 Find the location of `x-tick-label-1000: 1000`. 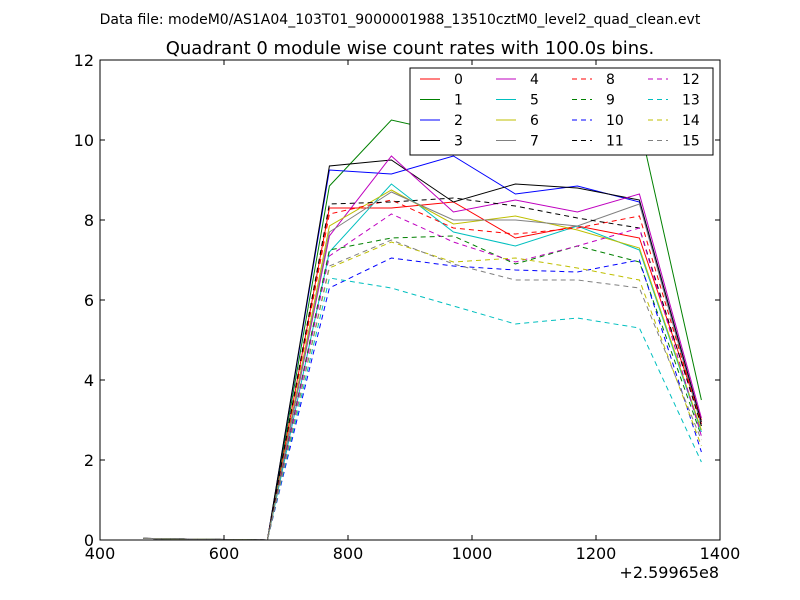

x-tick-label-1000: 1000 is located at coordinates (472, 553).